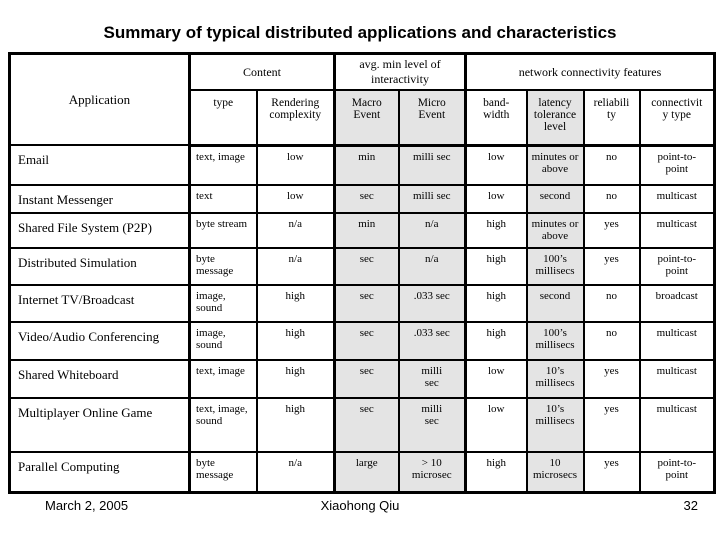 The height and width of the screenshot is (540, 720). Describe the element at coordinates (99, 199) in the screenshot. I see `application-name-cell: Instant Messenger` at that location.